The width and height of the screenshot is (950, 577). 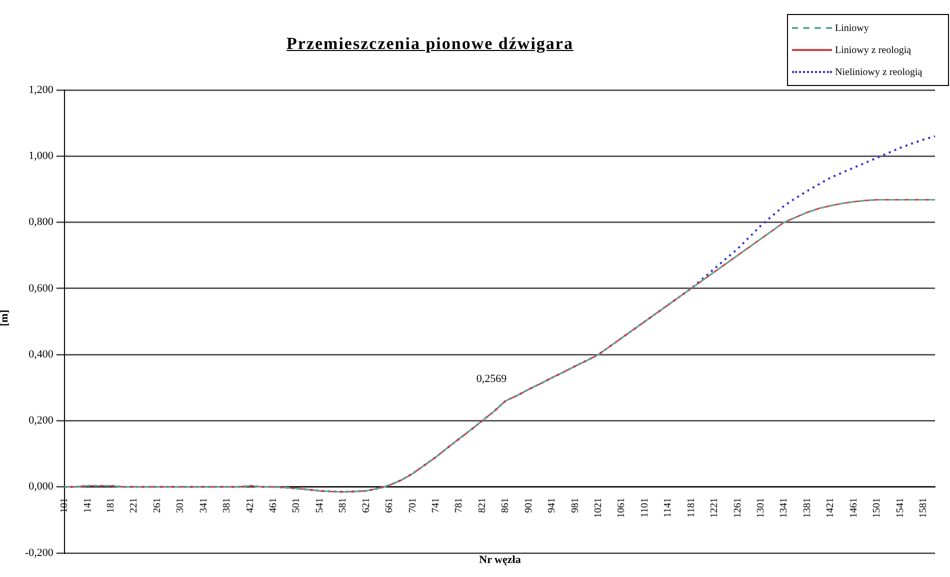 I want to click on x-tick-label: 141, so click(x=88, y=505).